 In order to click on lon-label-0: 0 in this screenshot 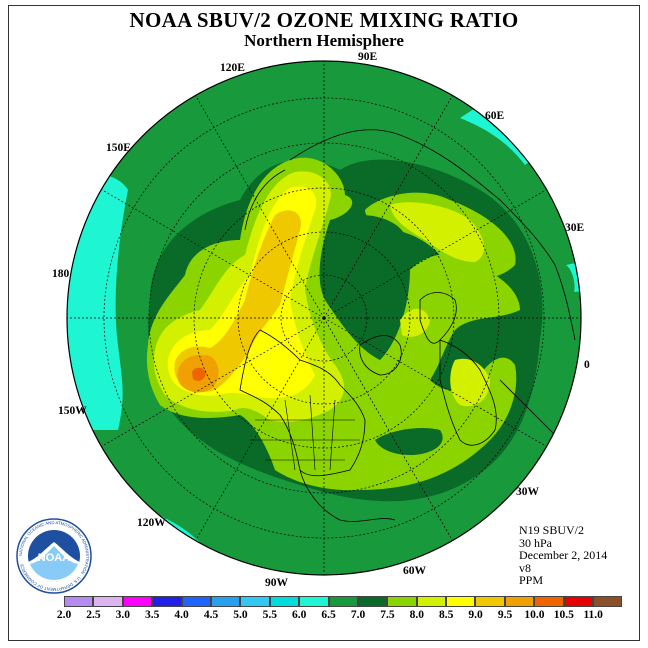, I will do `click(587, 365)`.